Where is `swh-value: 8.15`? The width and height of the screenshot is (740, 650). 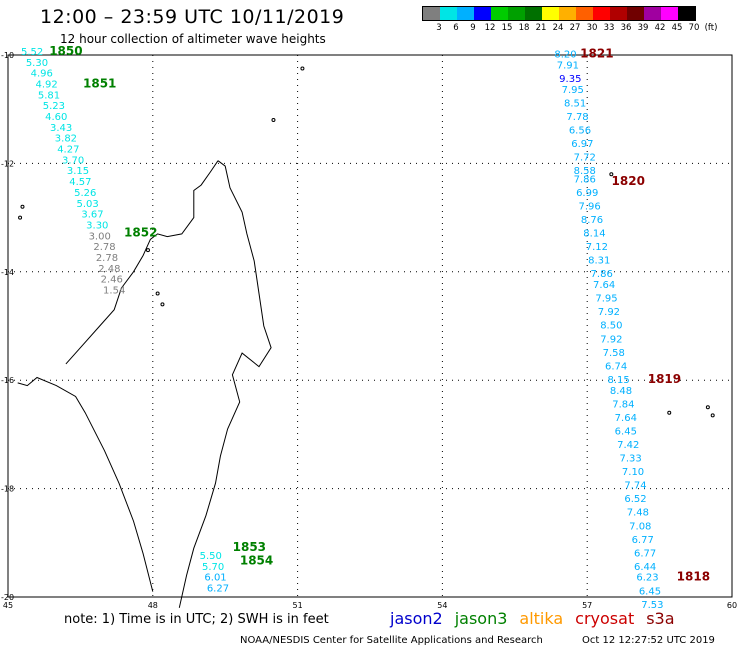
swh-value: 8.15 is located at coordinates (618, 380).